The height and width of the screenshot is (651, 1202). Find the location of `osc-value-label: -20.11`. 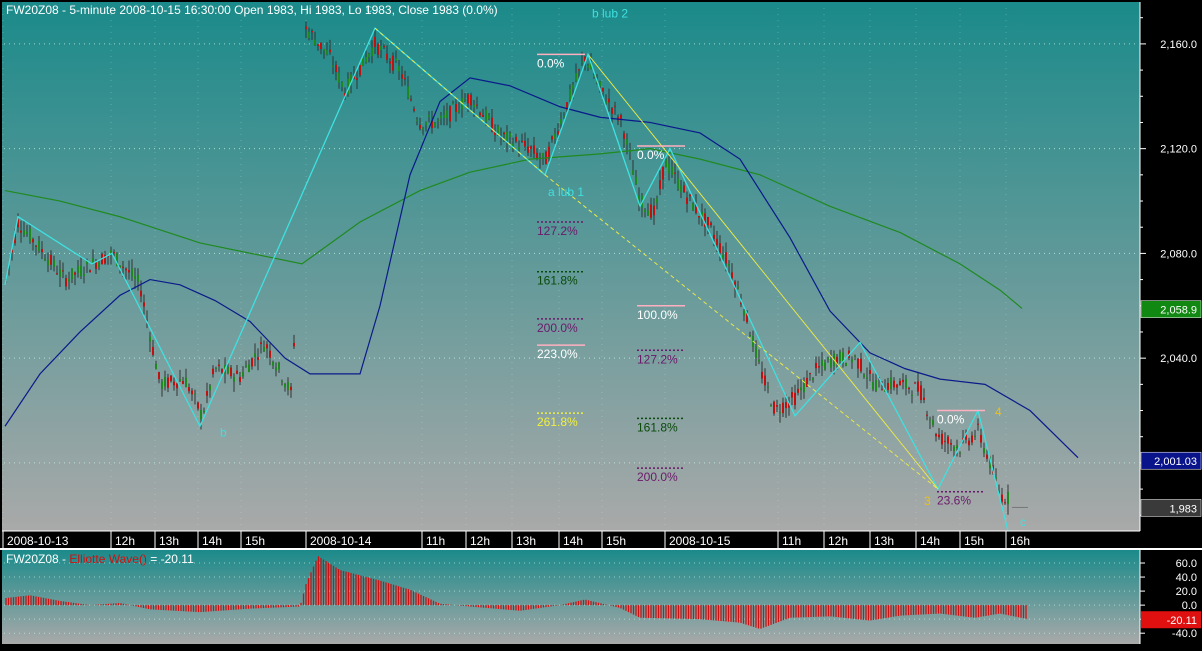

osc-value-label: -20.11 is located at coordinates (1182, 621).